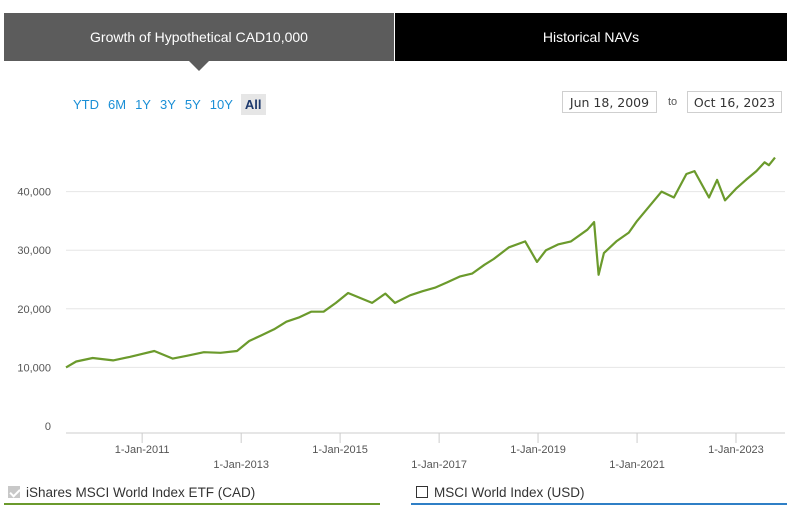 This screenshot has height=518, width=803. Describe the element at coordinates (199, 66) in the screenshot. I see `active-tab-caret` at that location.